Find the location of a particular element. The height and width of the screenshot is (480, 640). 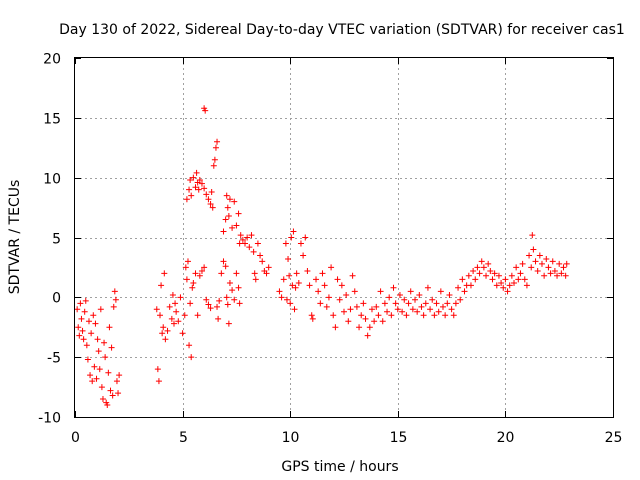

x-tick-label: 5 is located at coordinates (183, 438).